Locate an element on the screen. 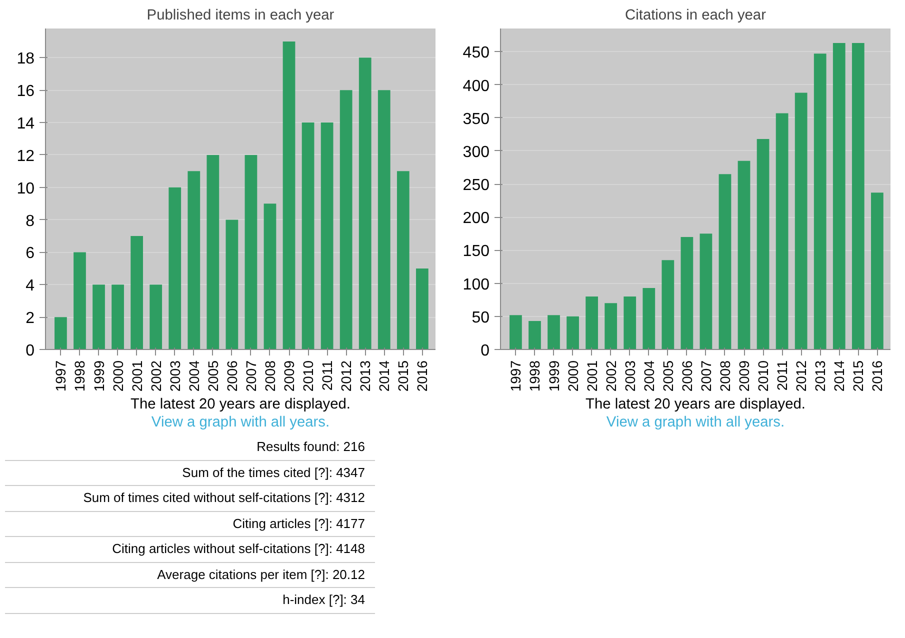  y-tick-label: 250 is located at coordinates (476, 185).